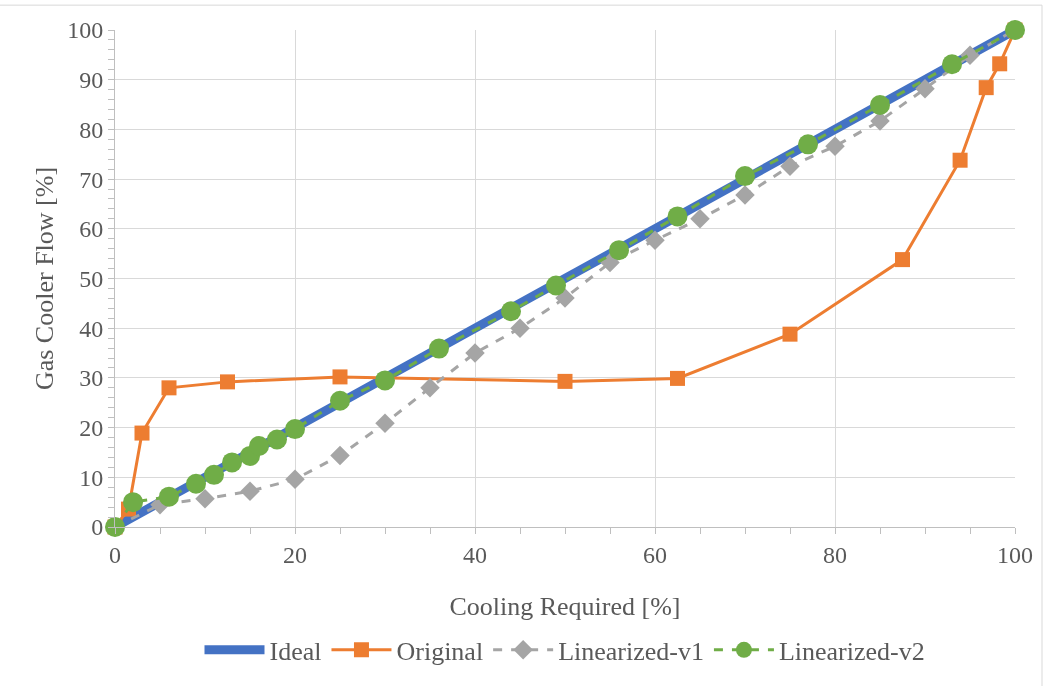 The height and width of the screenshot is (686, 1050). I want to click on legend-label: Original, so click(440, 651).